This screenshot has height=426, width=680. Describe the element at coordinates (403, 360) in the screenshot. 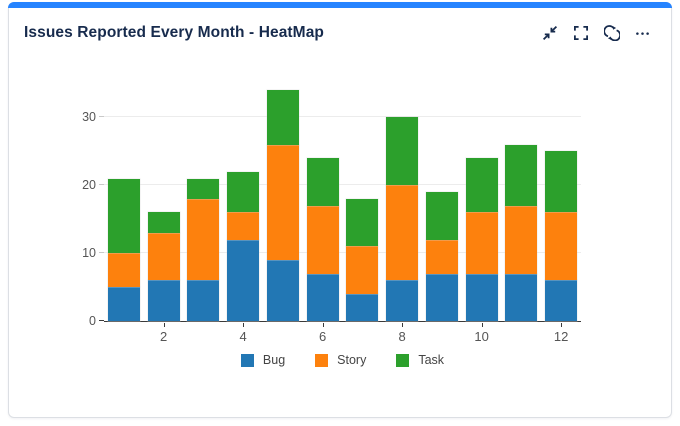

I see `legend-swatch-task` at that location.